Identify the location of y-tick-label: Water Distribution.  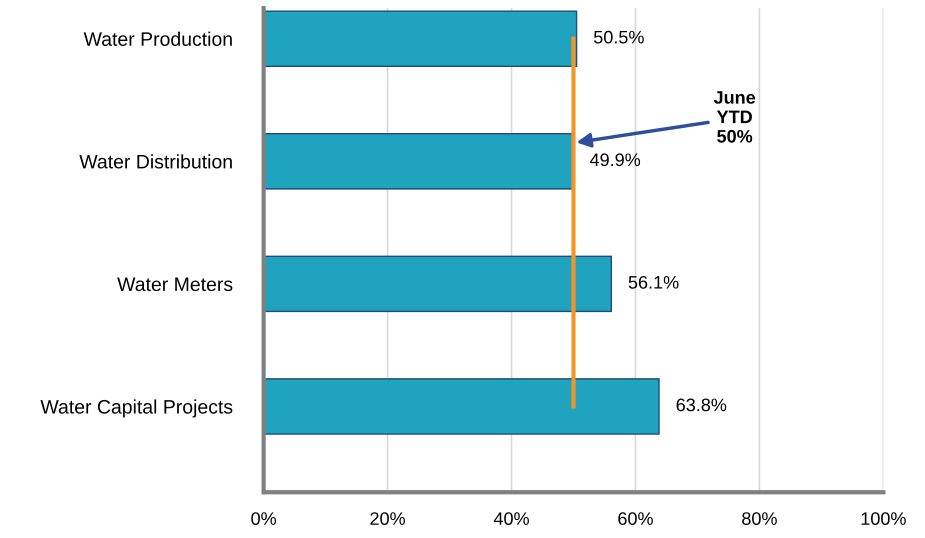
(155, 161).